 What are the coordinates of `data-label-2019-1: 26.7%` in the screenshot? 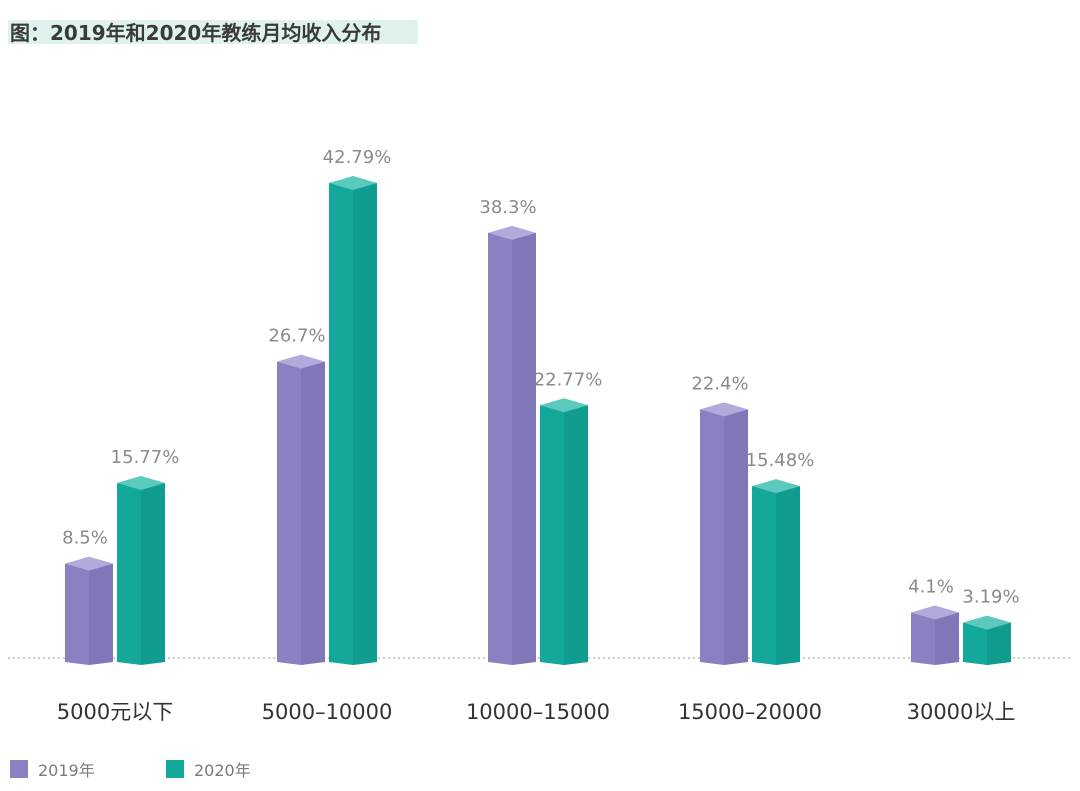 It's located at (296, 336).